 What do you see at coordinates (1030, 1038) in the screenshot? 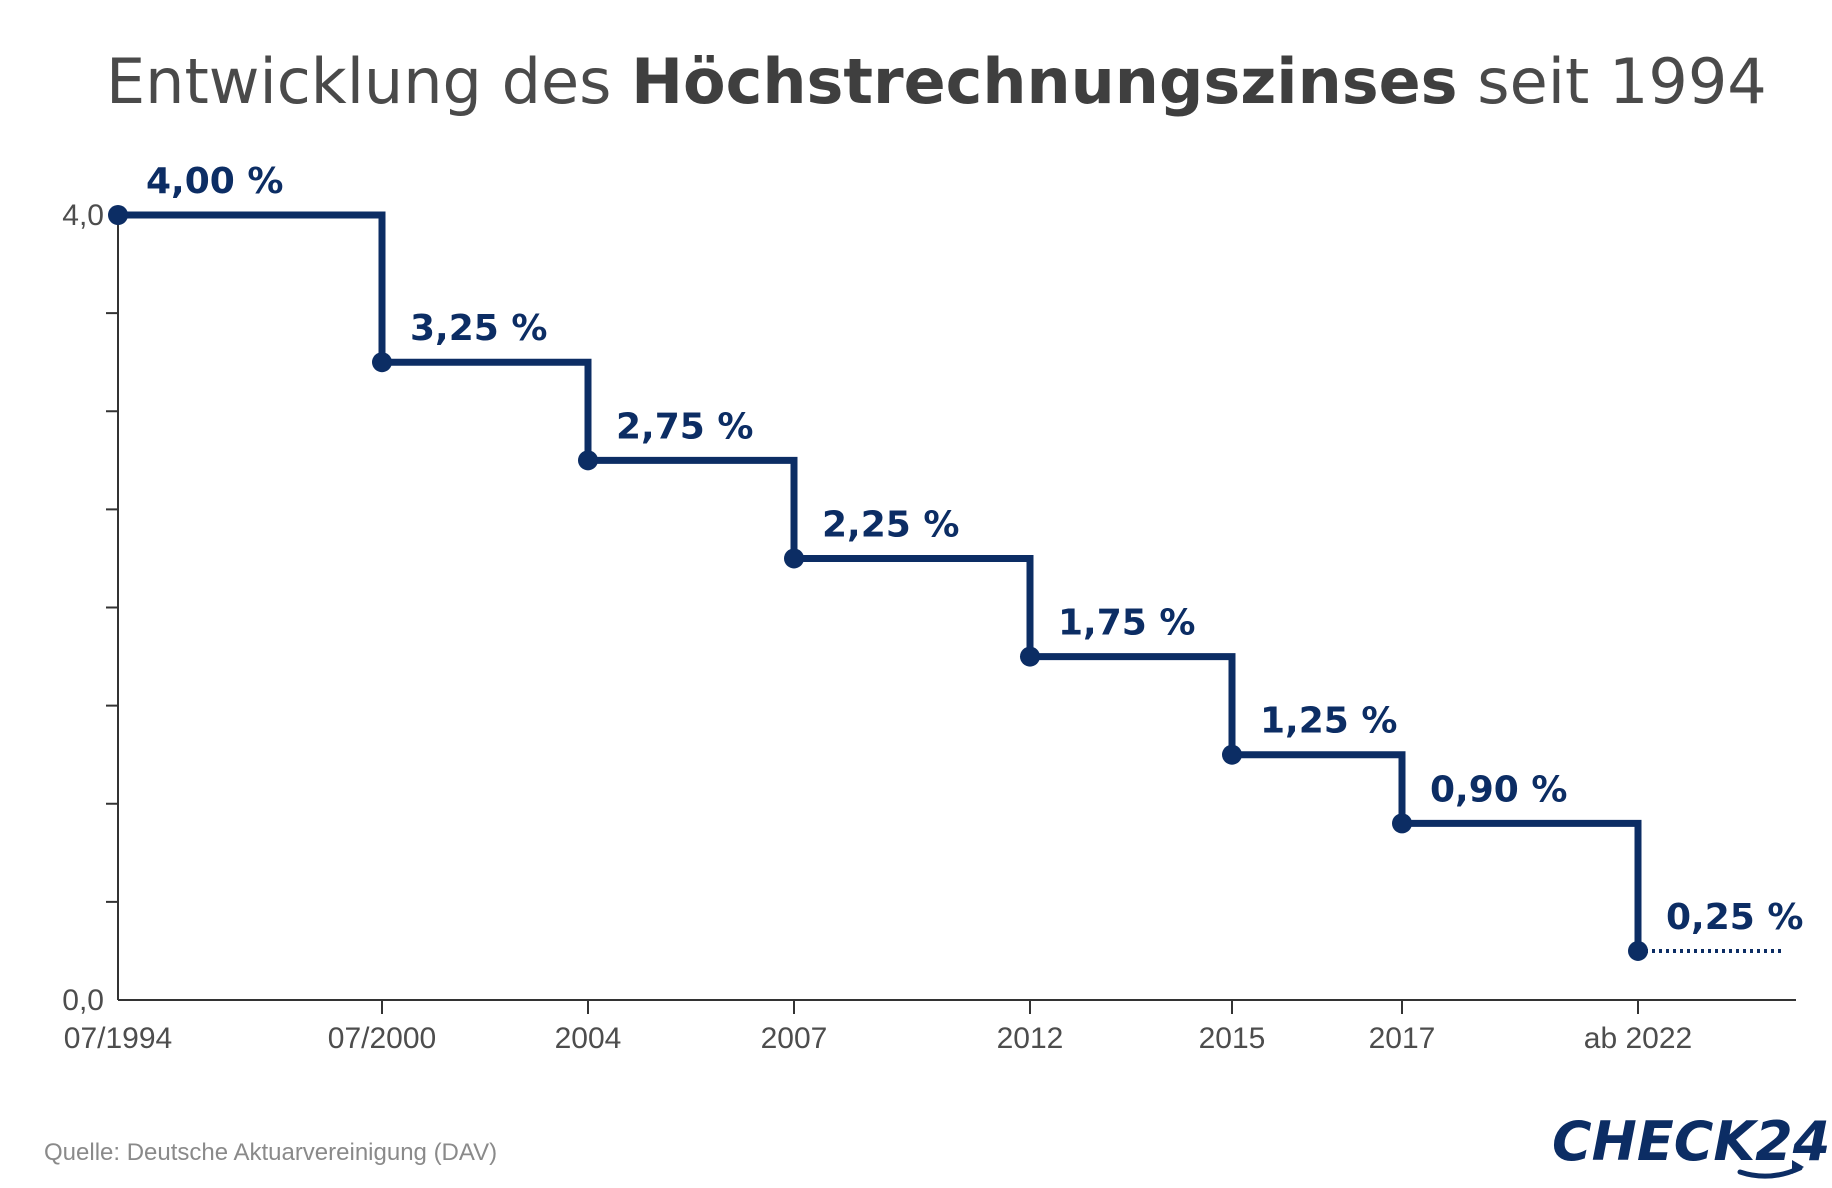
I see `x-tick-label: 2012` at bounding box center [1030, 1038].